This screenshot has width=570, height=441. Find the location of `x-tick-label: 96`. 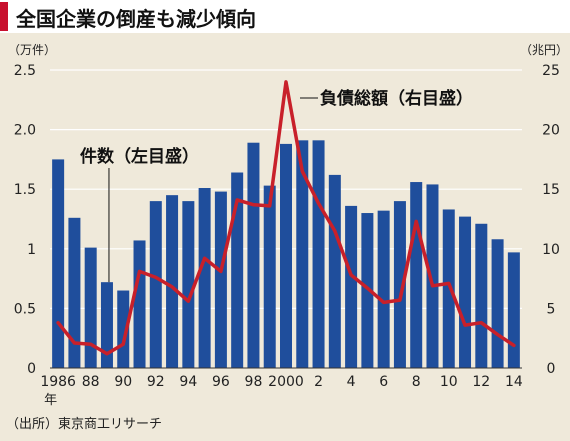

x-tick-label: 96 is located at coordinates (221, 382).